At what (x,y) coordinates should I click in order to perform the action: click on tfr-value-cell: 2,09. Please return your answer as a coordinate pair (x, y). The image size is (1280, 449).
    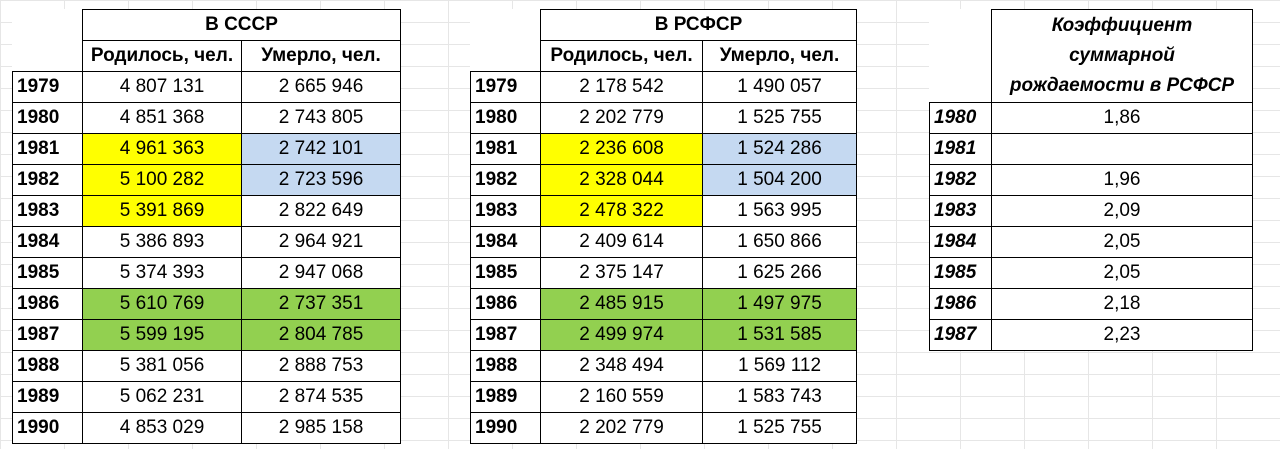
    Looking at the image, I should click on (1122, 211).